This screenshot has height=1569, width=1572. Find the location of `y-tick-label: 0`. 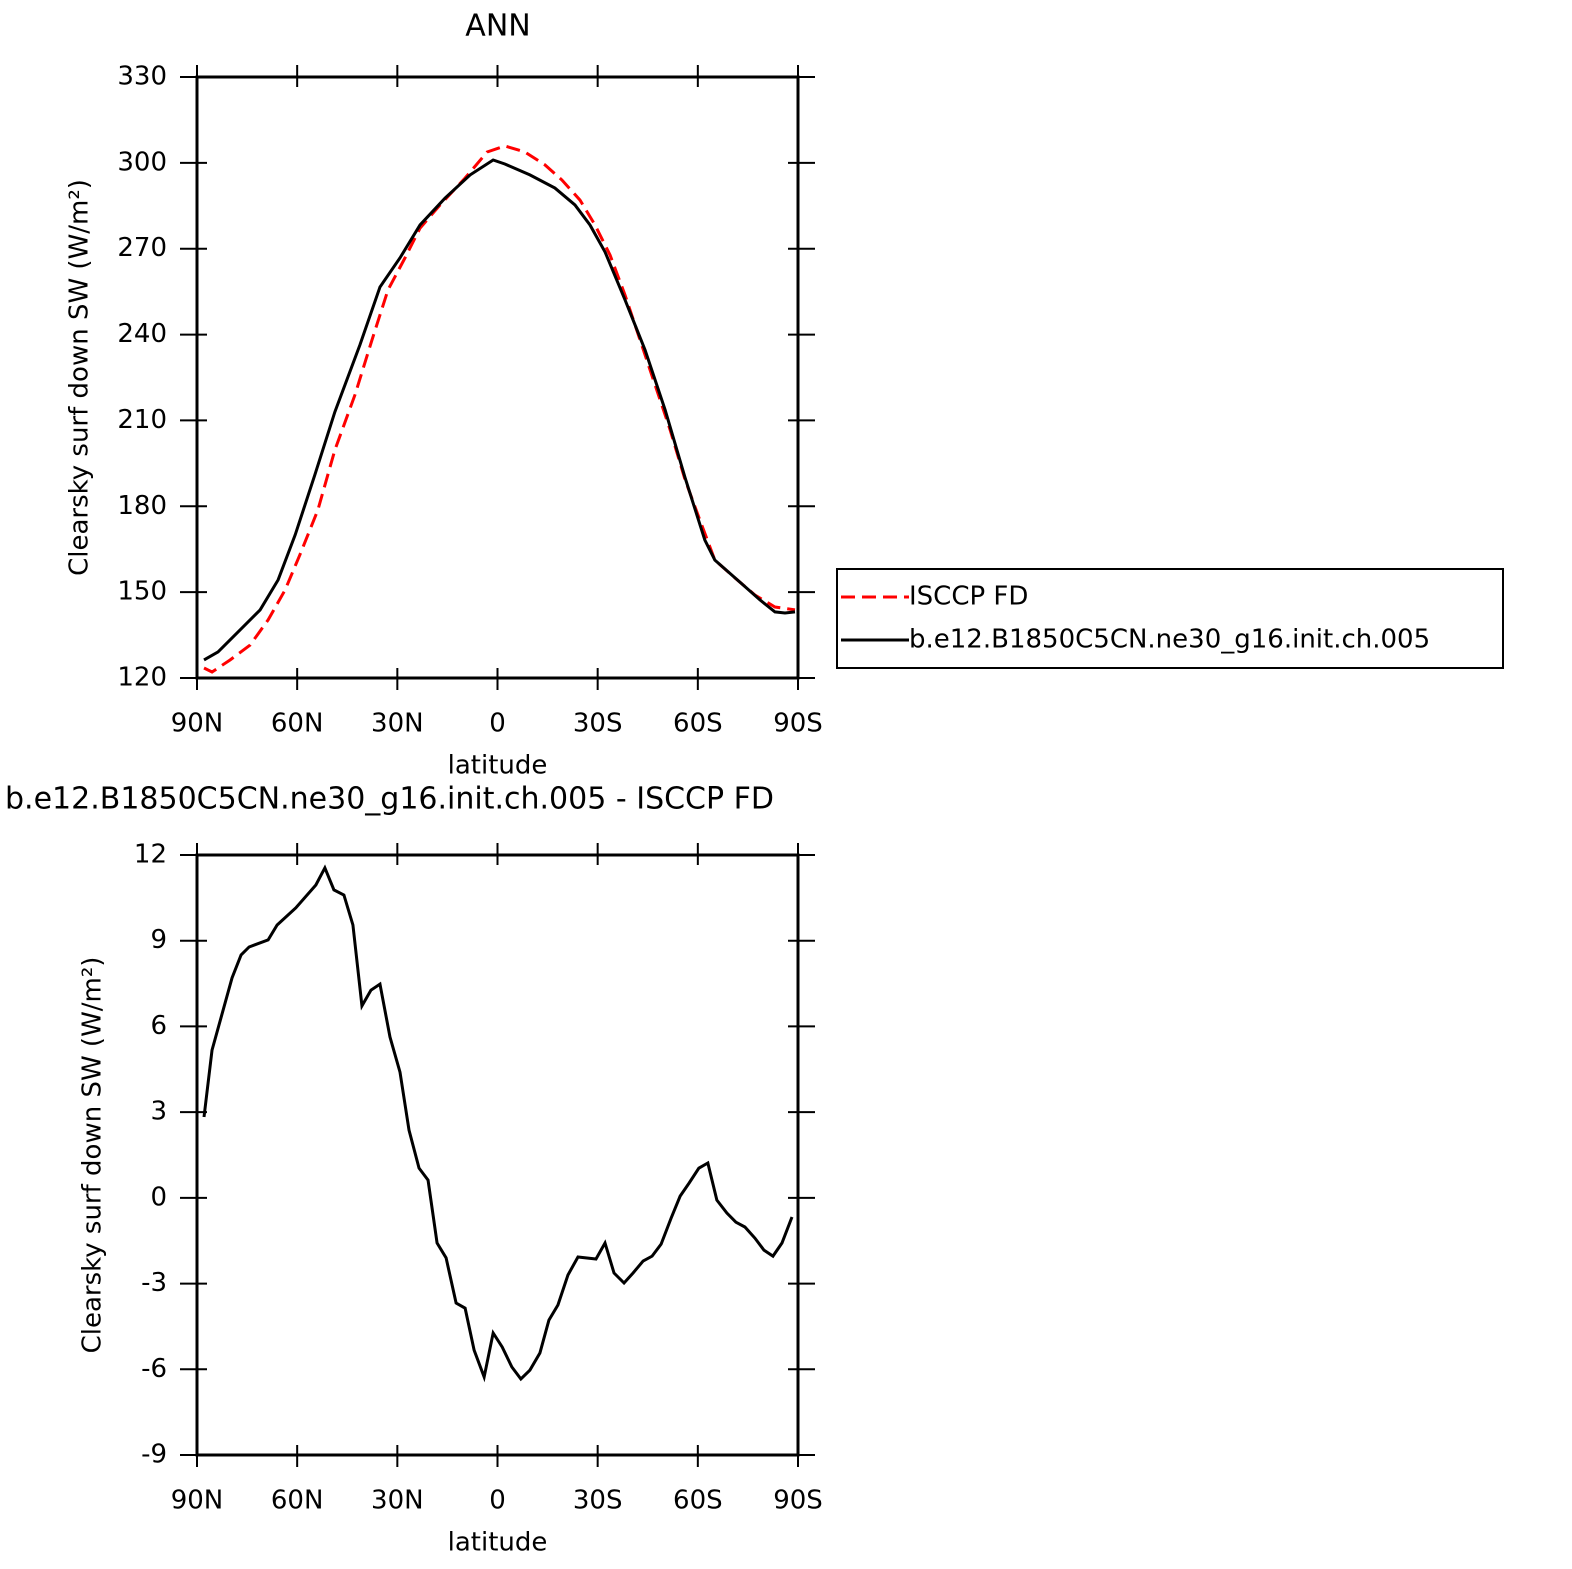

y-tick-label: 0 is located at coordinates (158, 1197).